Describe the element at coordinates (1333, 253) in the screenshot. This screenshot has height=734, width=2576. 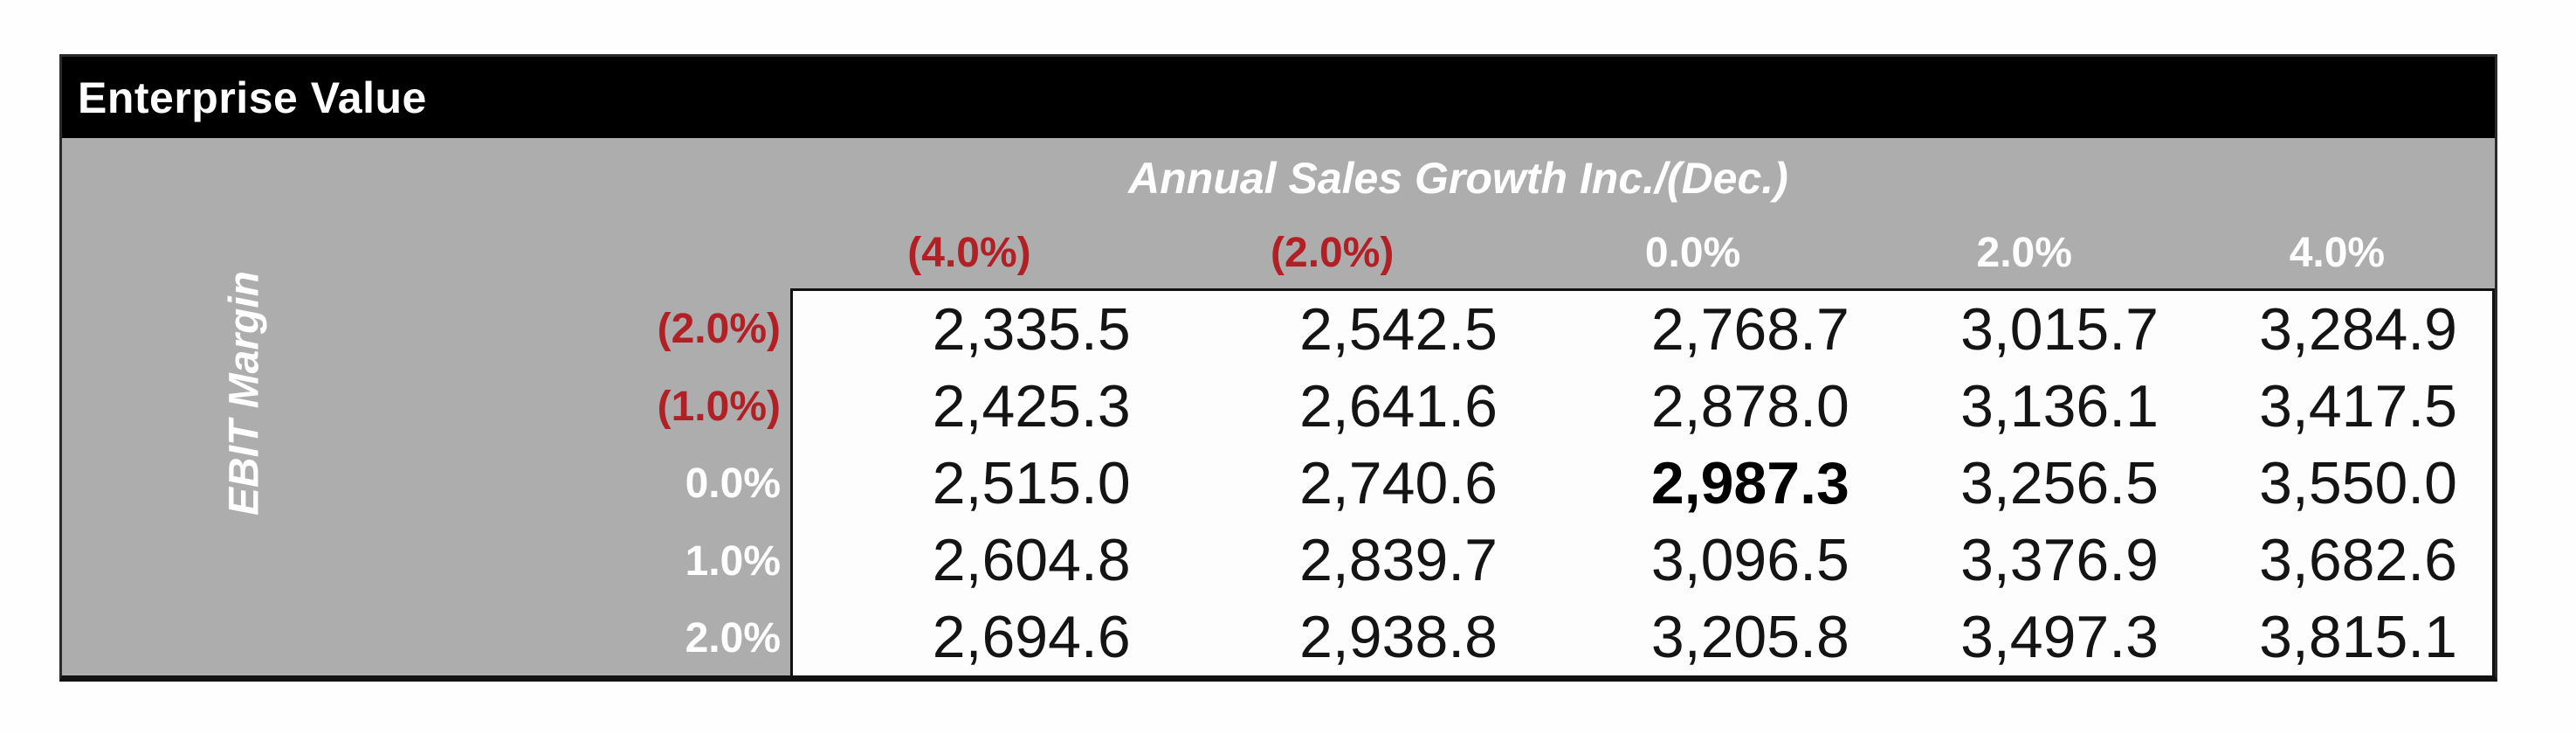
I see `col-header-1: (2.0%)` at that location.